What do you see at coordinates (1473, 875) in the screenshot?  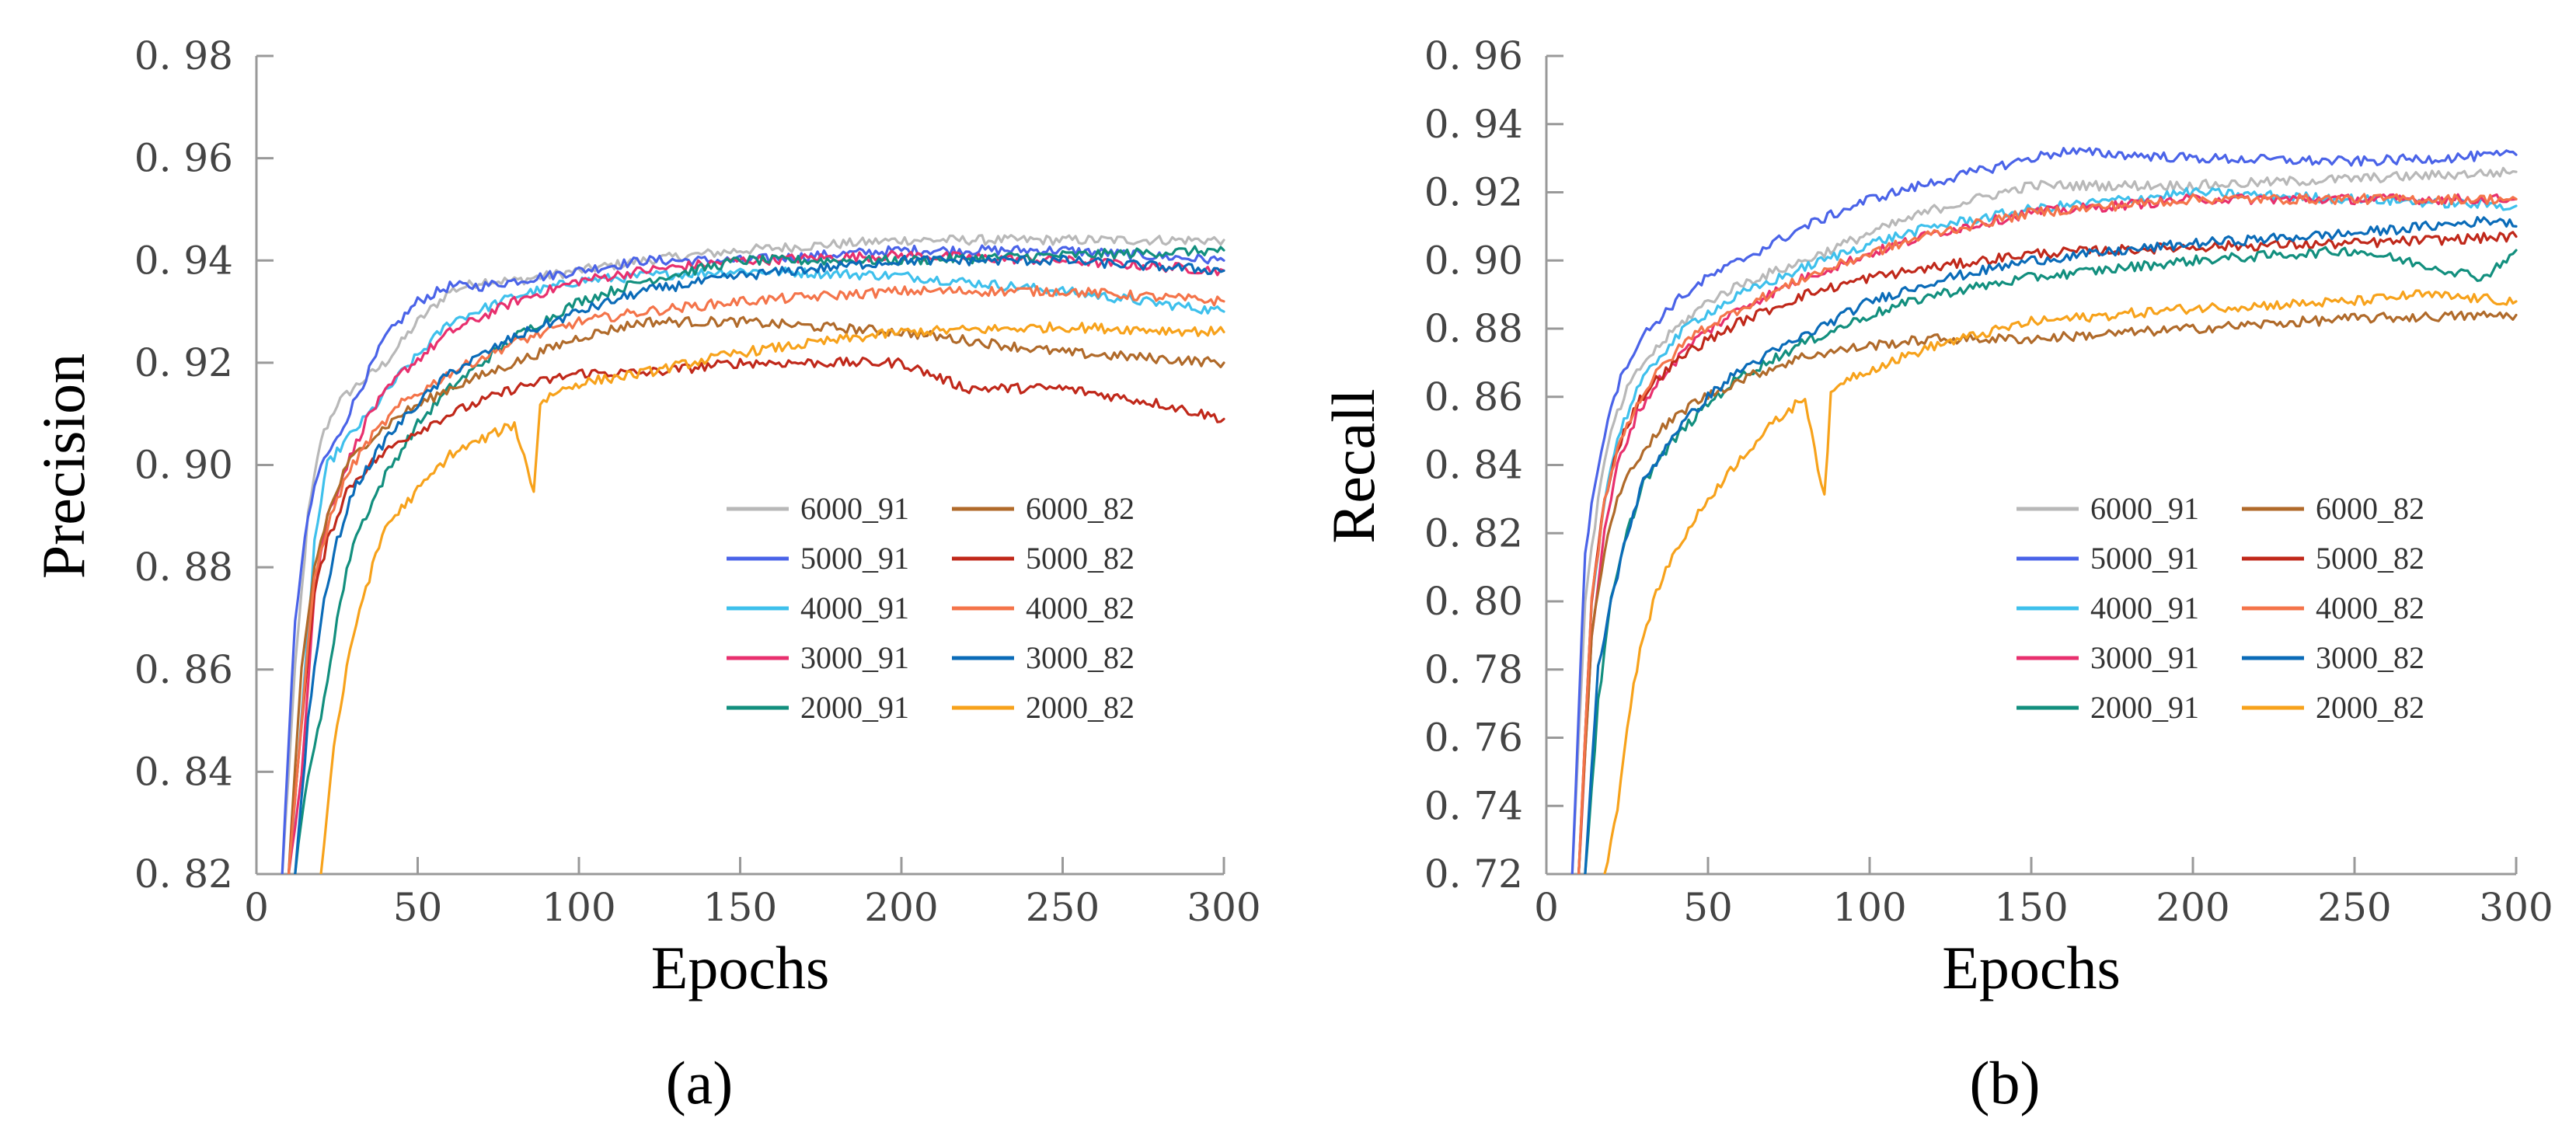 I see `y-tick-label: 0. 72` at bounding box center [1473, 875].